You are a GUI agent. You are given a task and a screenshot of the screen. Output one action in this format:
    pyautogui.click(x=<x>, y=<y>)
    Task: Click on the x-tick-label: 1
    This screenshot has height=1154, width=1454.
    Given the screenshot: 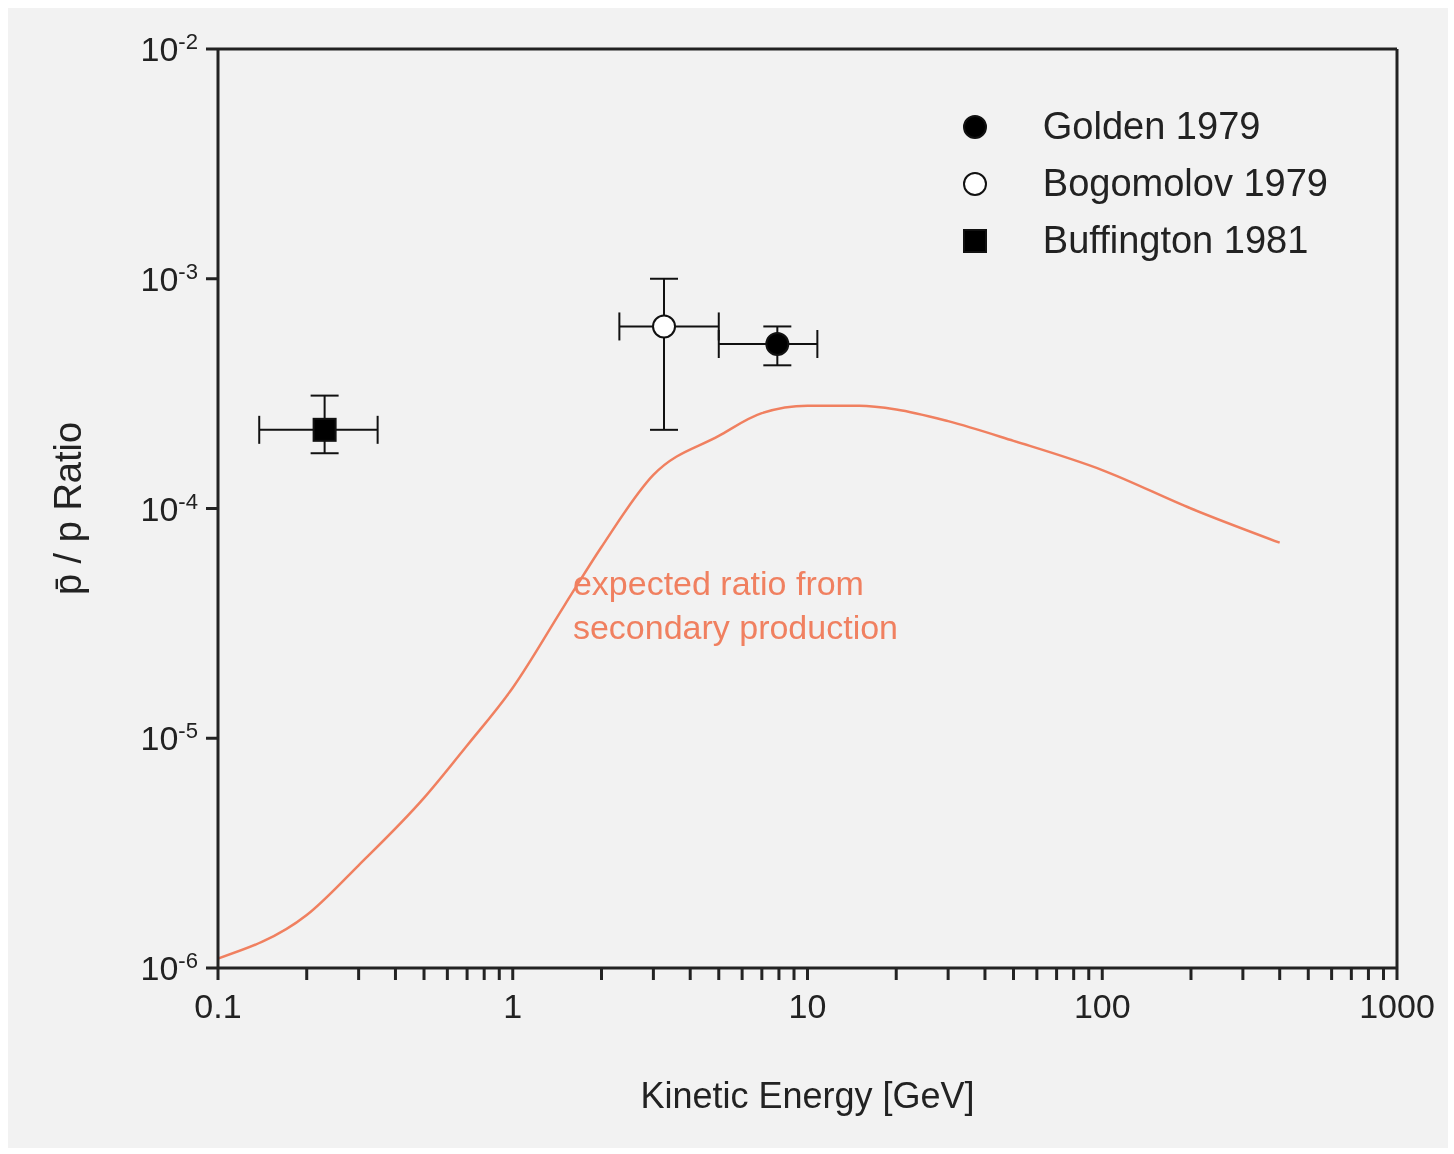 What is the action you would take?
    pyautogui.click(x=513, y=1006)
    